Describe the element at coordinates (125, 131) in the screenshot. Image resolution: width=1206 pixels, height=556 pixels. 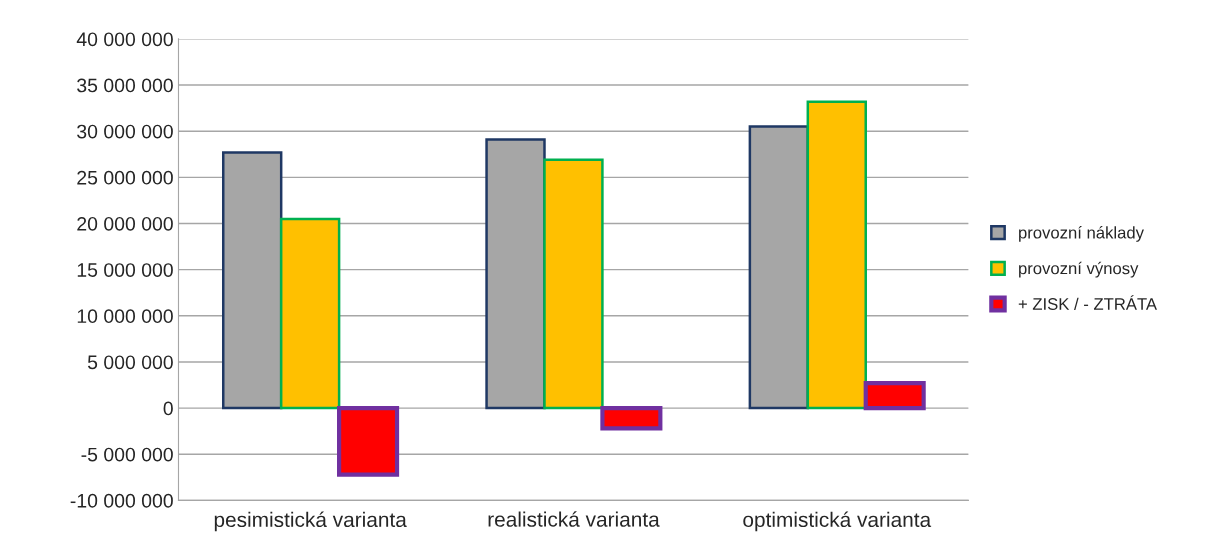
I see `y-tick-label: 30 000 000` at that location.